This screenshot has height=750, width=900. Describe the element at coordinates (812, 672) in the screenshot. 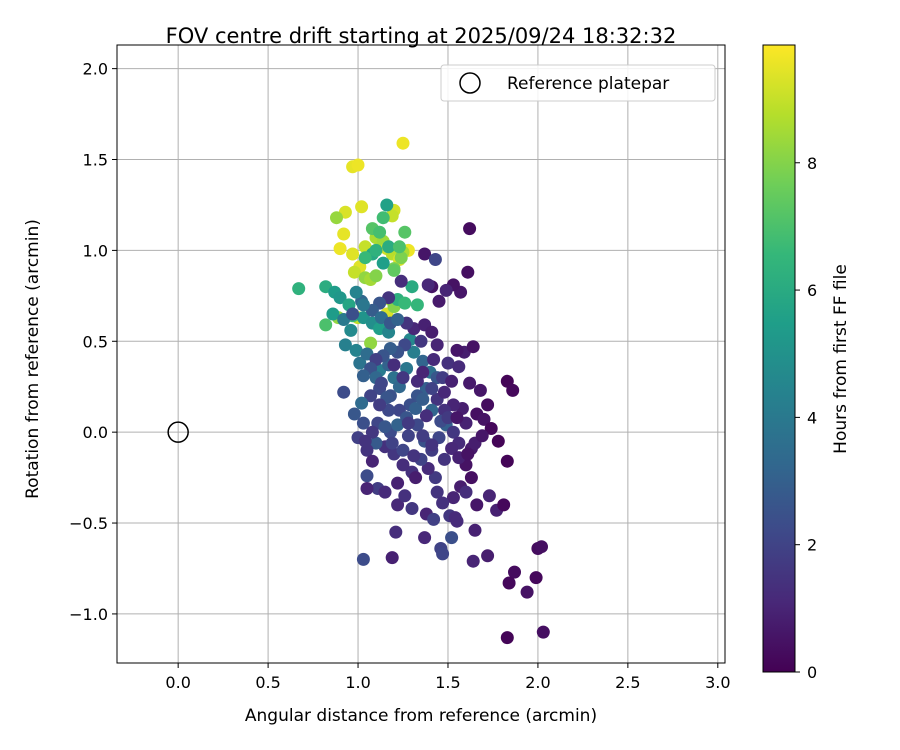

I see `colorbar-tick-label: 0` at that location.